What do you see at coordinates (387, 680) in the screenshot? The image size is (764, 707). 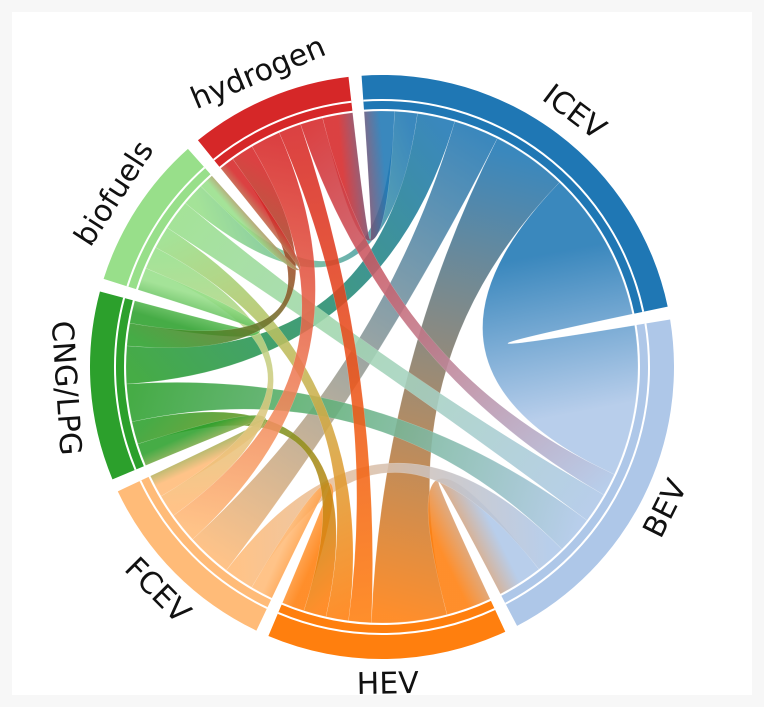 I see `group-label: HEV` at bounding box center [387, 680].